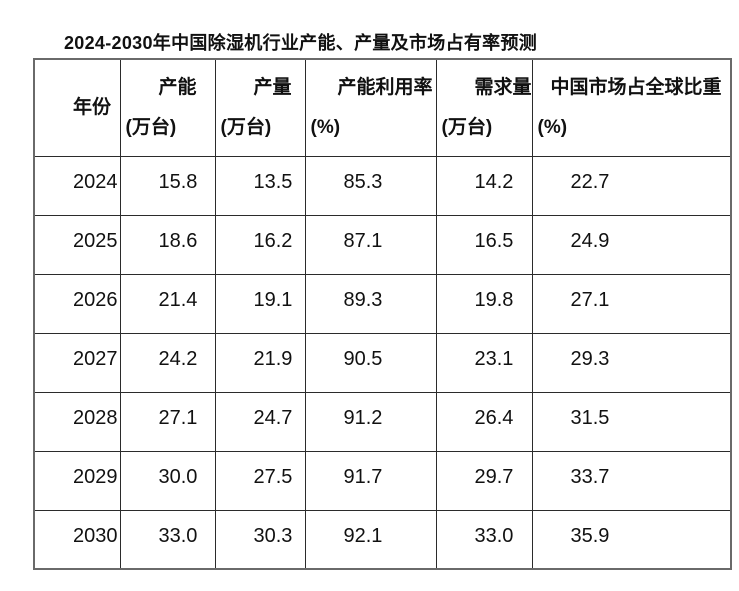 The image size is (739, 591). Describe the element at coordinates (636, 87) in the screenshot. I see `header-label: 中国市场占全球比重` at that location.